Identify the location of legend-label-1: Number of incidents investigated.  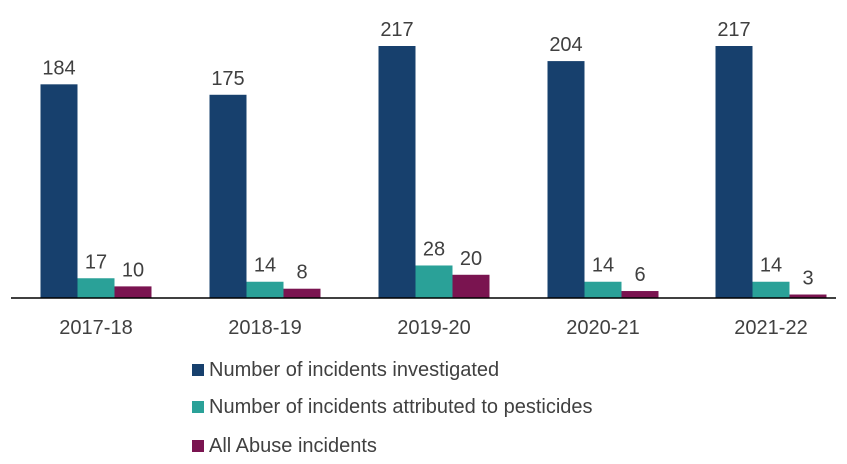
(354, 370).